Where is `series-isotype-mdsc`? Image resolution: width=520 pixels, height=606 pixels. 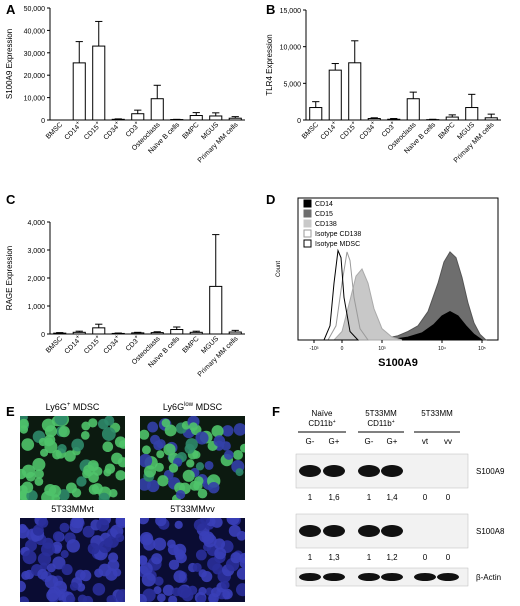
series-isotype-mdsc is located at coordinates (341, 294).